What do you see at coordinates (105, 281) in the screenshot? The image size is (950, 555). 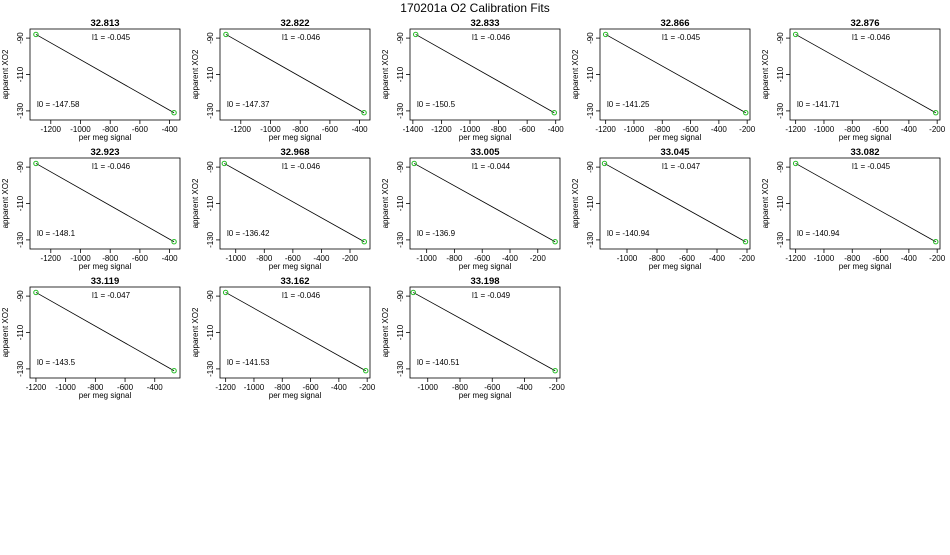 I see `panel-title: 33.119` at bounding box center [105, 281].